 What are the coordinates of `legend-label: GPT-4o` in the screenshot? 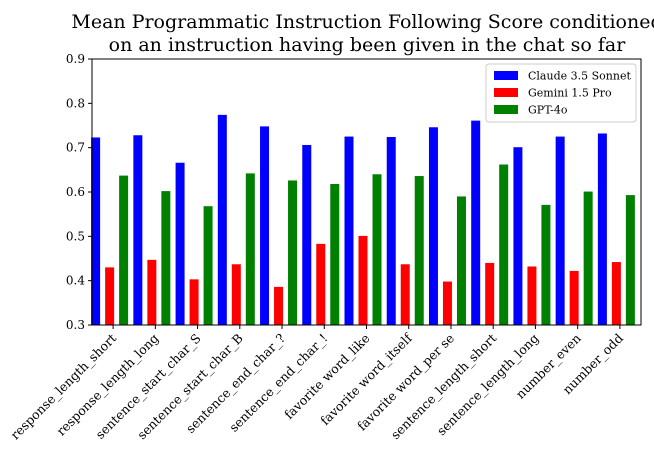 It's located at (548, 110).